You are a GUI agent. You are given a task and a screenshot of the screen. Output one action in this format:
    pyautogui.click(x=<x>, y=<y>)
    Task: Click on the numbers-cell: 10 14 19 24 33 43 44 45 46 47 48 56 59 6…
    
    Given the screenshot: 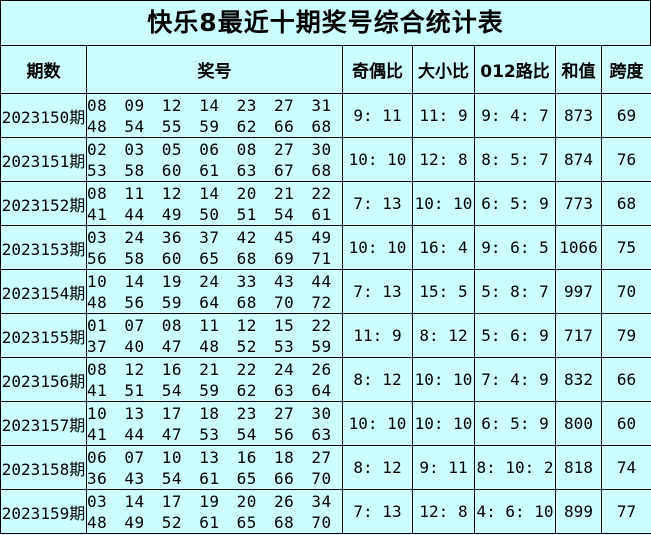 What is the action you would take?
    pyautogui.click(x=214, y=291)
    